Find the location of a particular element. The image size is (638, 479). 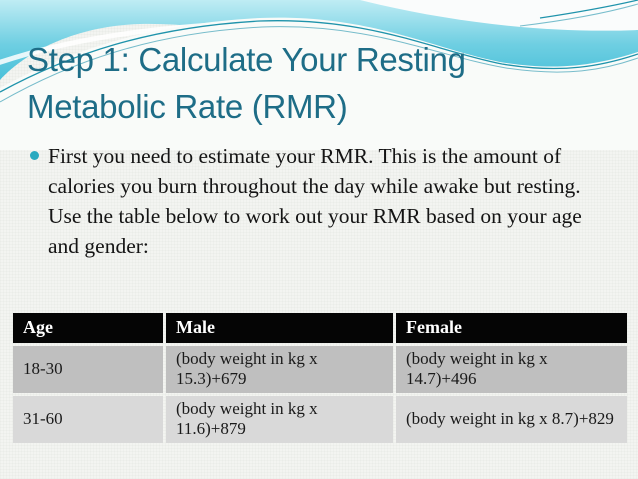

table-header-cell-male: Male is located at coordinates (279, 328).